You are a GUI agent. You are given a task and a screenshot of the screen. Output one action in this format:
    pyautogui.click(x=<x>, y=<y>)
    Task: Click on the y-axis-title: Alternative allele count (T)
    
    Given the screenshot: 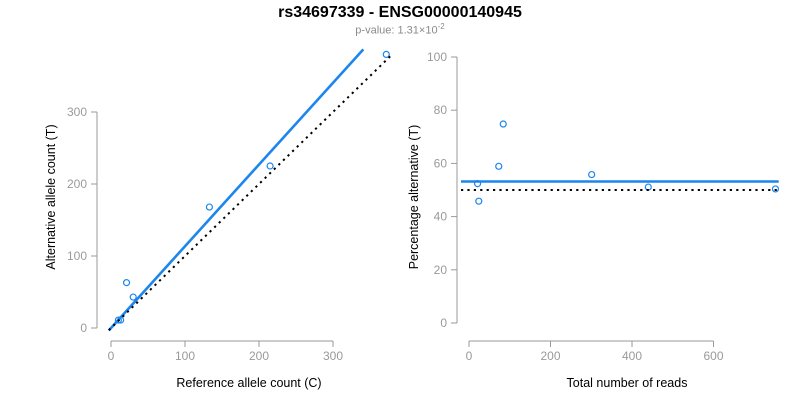 What is the action you would take?
    pyautogui.click(x=51, y=196)
    